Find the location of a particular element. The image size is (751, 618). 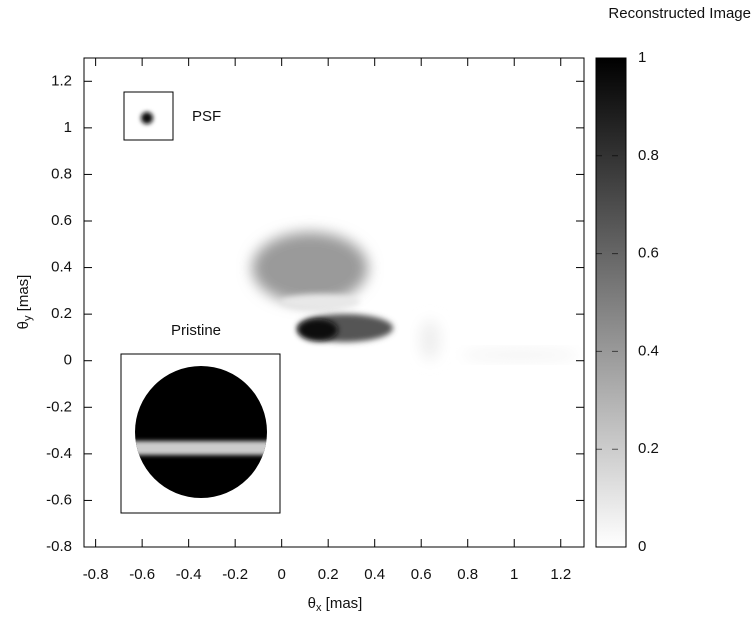

y-tick-label: 0.8 is located at coordinates (61, 173).